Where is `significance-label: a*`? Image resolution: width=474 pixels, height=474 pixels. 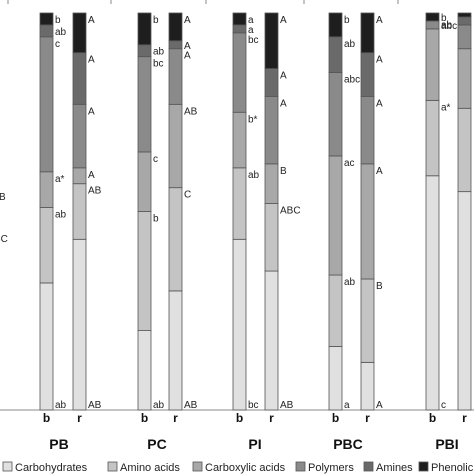 significance-label: a* is located at coordinates (446, 107).